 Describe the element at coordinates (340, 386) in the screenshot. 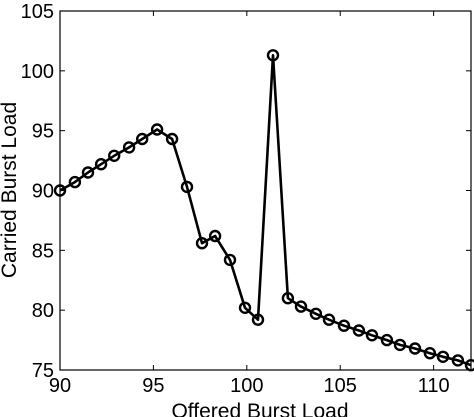

I see `x-tick-label: 105` at that location.